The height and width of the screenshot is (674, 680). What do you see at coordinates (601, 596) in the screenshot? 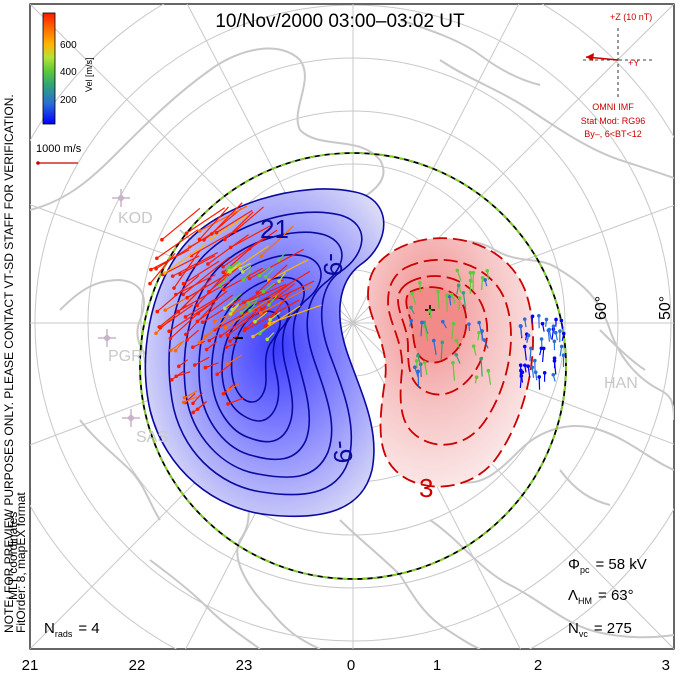
I see `lambda-hm: ΛHM = 63°` at bounding box center [601, 596].